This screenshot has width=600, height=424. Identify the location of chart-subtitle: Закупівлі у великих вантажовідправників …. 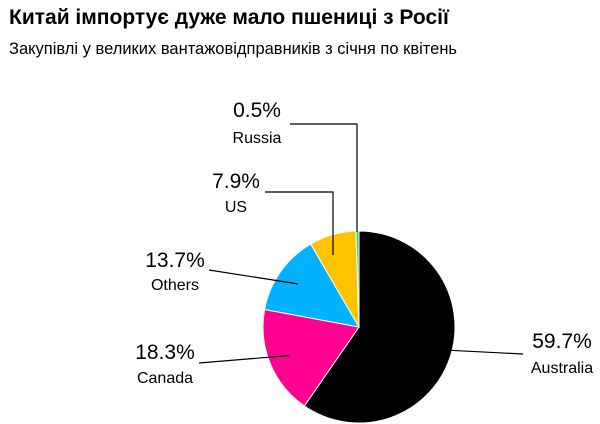
(233, 49).